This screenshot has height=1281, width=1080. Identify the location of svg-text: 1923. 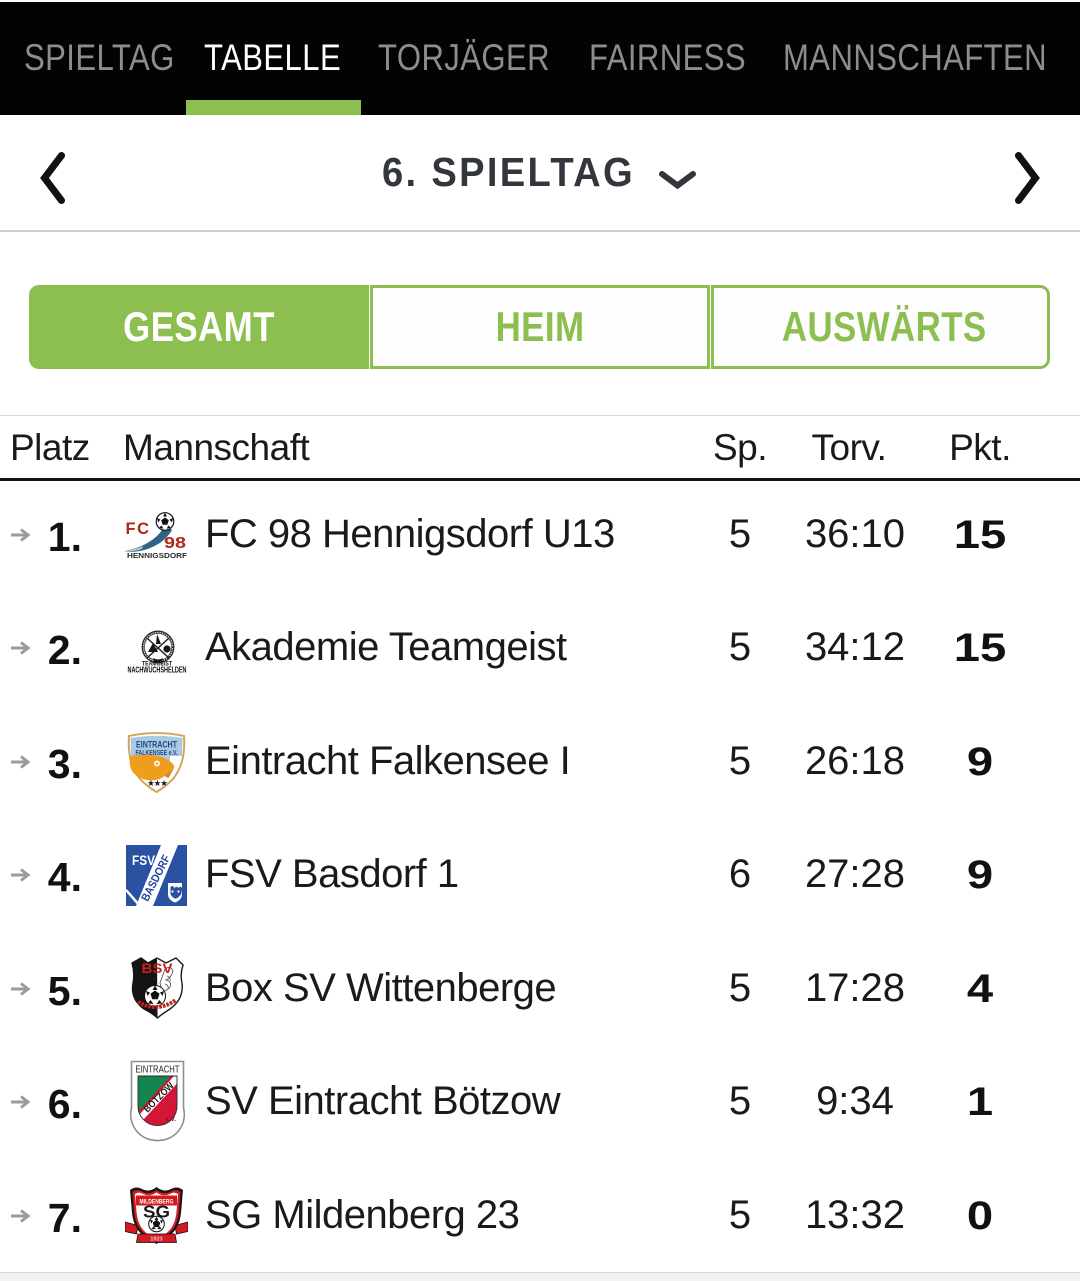
(156, 1240).